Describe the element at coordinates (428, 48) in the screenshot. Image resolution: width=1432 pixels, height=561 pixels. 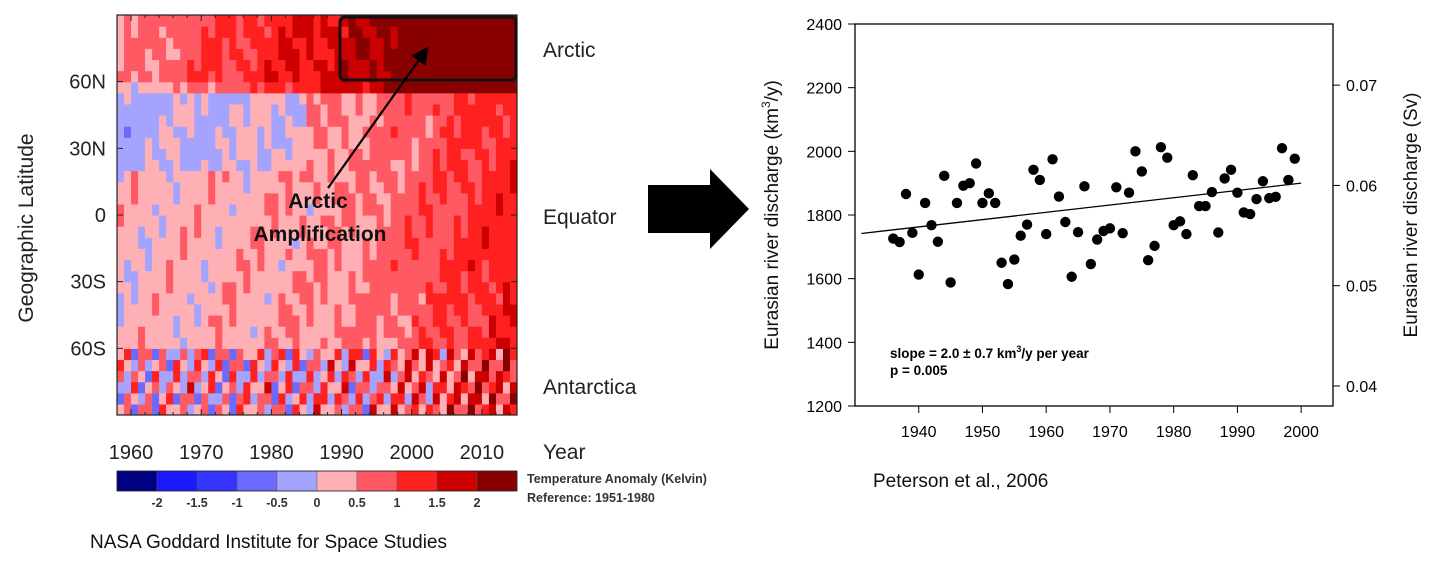
I see `arctic-highlight-box` at that location.